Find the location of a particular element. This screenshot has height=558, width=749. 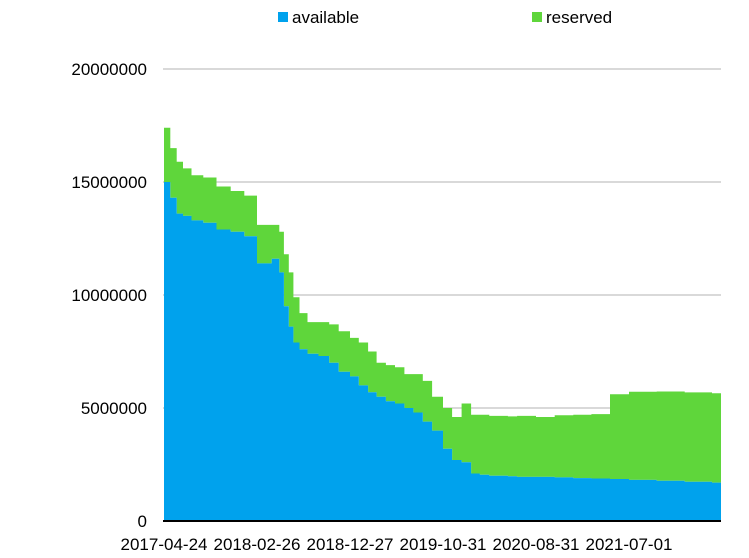

y-tick-label: 15000000 is located at coordinates (109, 182).